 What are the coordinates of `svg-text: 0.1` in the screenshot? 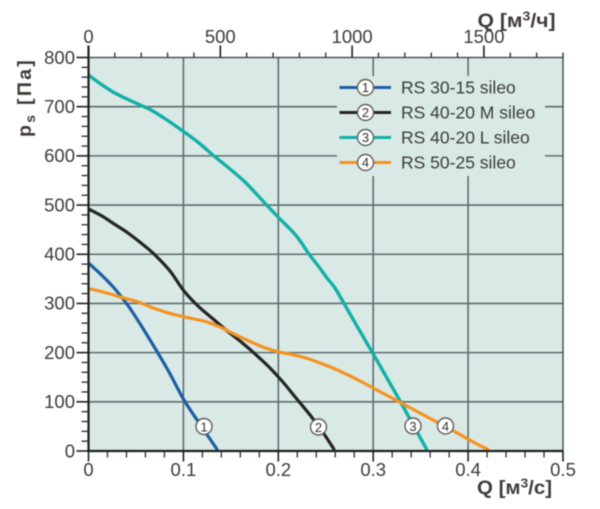 It's located at (184, 469).